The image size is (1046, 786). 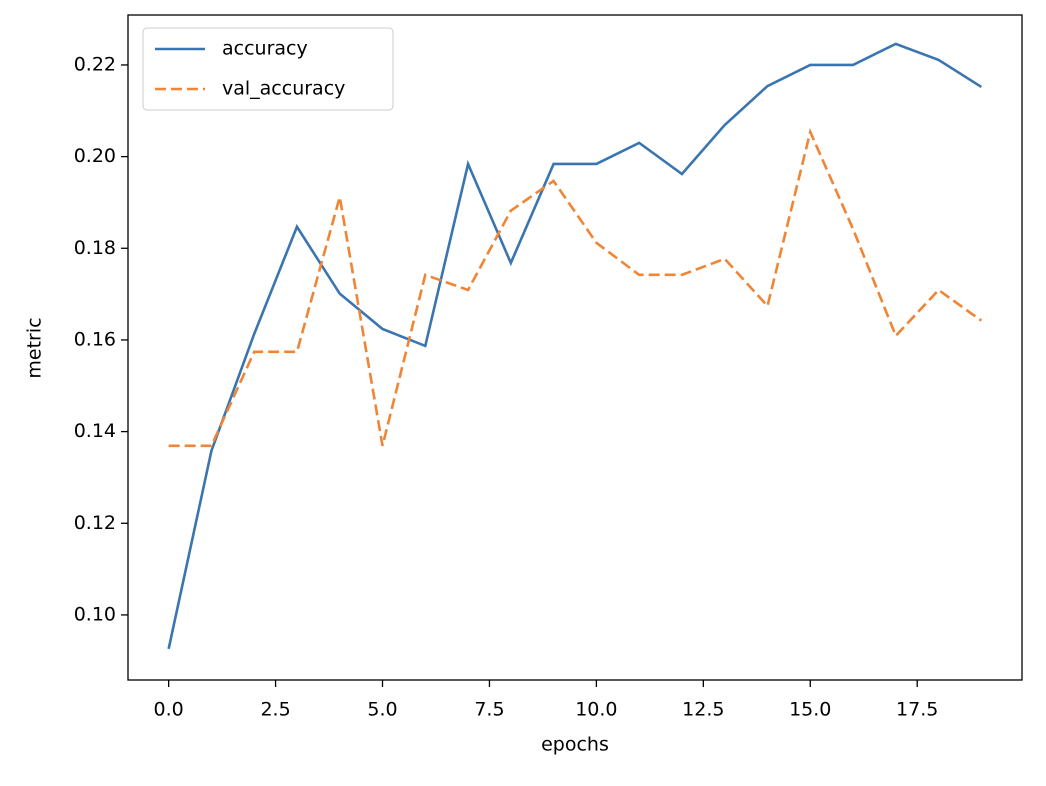 What do you see at coordinates (95, 156) in the screenshot?
I see `y-tick-label: 0.20` at bounding box center [95, 156].